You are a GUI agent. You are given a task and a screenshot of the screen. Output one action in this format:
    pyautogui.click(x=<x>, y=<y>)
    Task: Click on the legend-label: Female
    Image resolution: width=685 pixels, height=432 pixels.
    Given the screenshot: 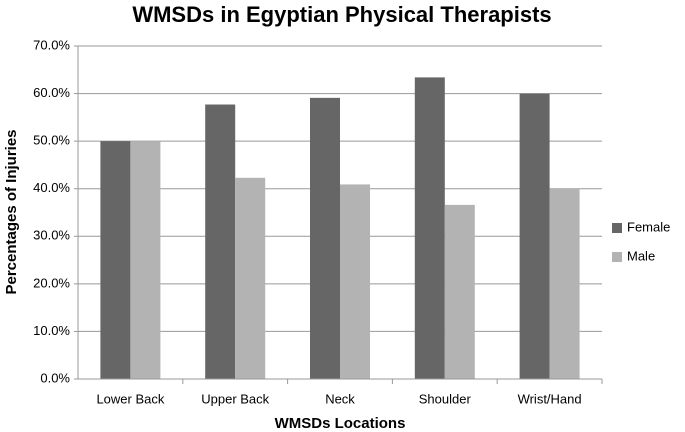 What is the action you would take?
    pyautogui.click(x=648, y=226)
    